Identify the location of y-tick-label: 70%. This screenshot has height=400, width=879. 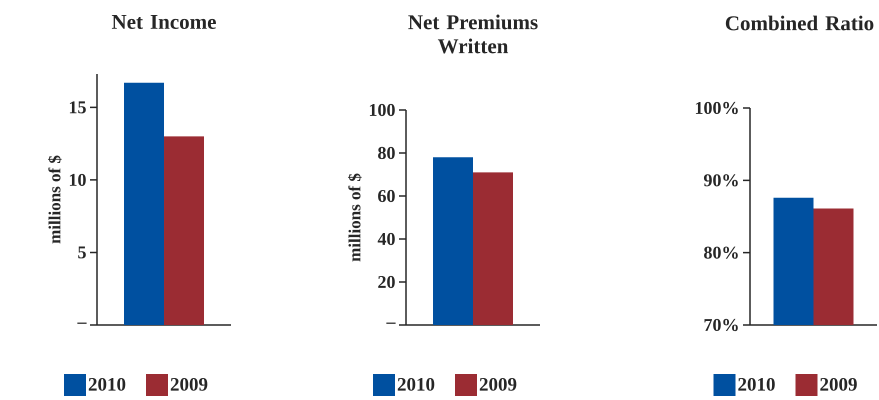
(721, 325).